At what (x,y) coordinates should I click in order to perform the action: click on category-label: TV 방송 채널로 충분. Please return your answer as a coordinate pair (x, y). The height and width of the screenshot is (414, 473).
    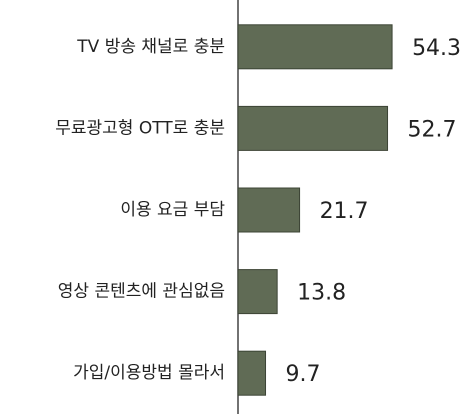
    Looking at the image, I should click on (150, 47).